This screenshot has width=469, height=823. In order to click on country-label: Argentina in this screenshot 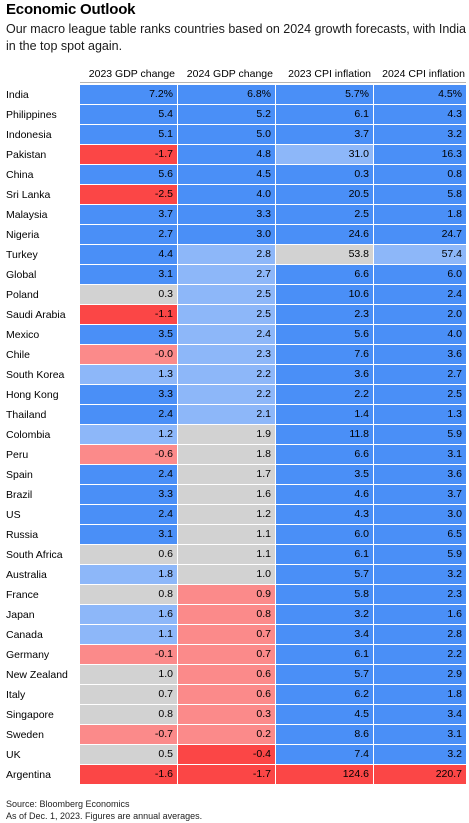, I will do `click(28, 775)`.